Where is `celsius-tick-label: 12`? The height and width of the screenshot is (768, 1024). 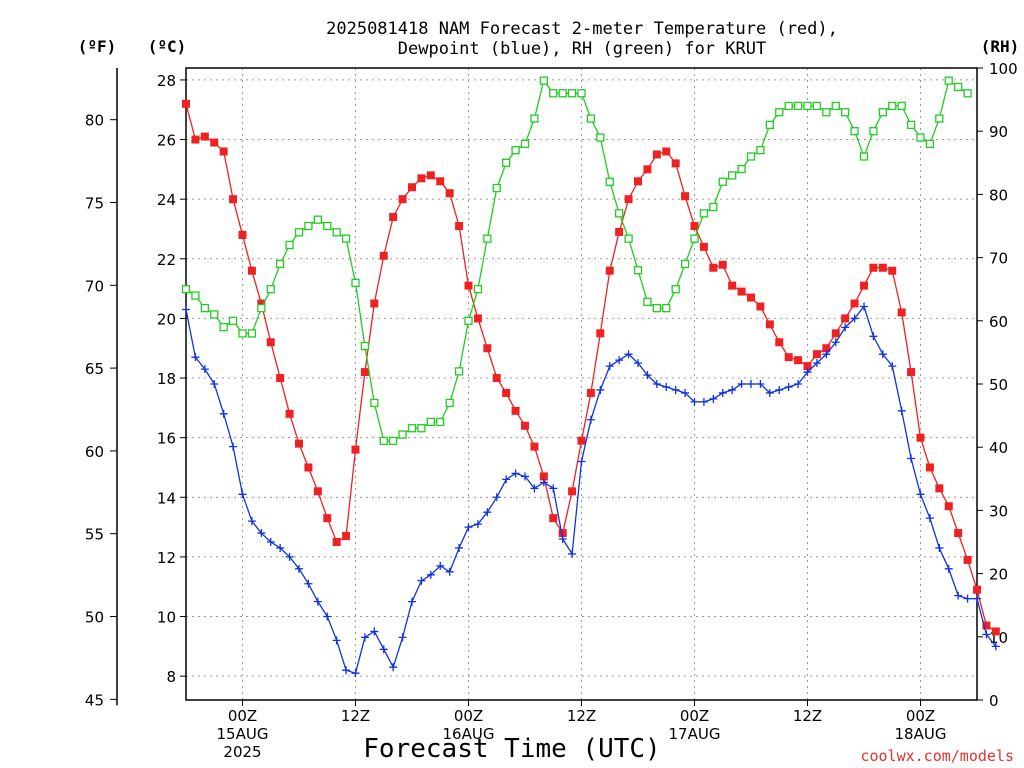
celsius-tick-label: 12 is located at coordinates (166, 558).